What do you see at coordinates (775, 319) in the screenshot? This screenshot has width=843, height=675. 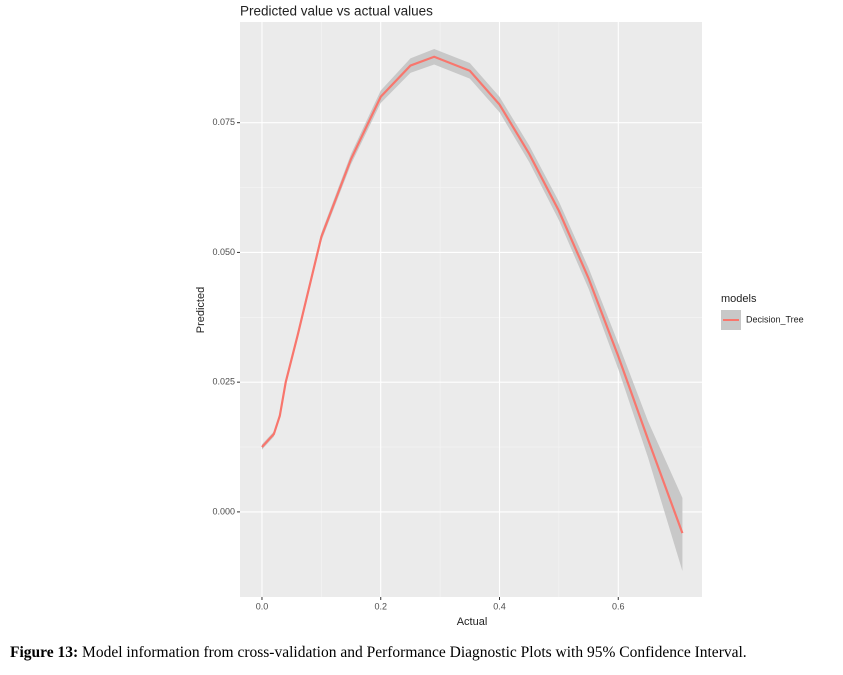 I see `legend-label: Decision_Tree` at bounding box center [775, 319].